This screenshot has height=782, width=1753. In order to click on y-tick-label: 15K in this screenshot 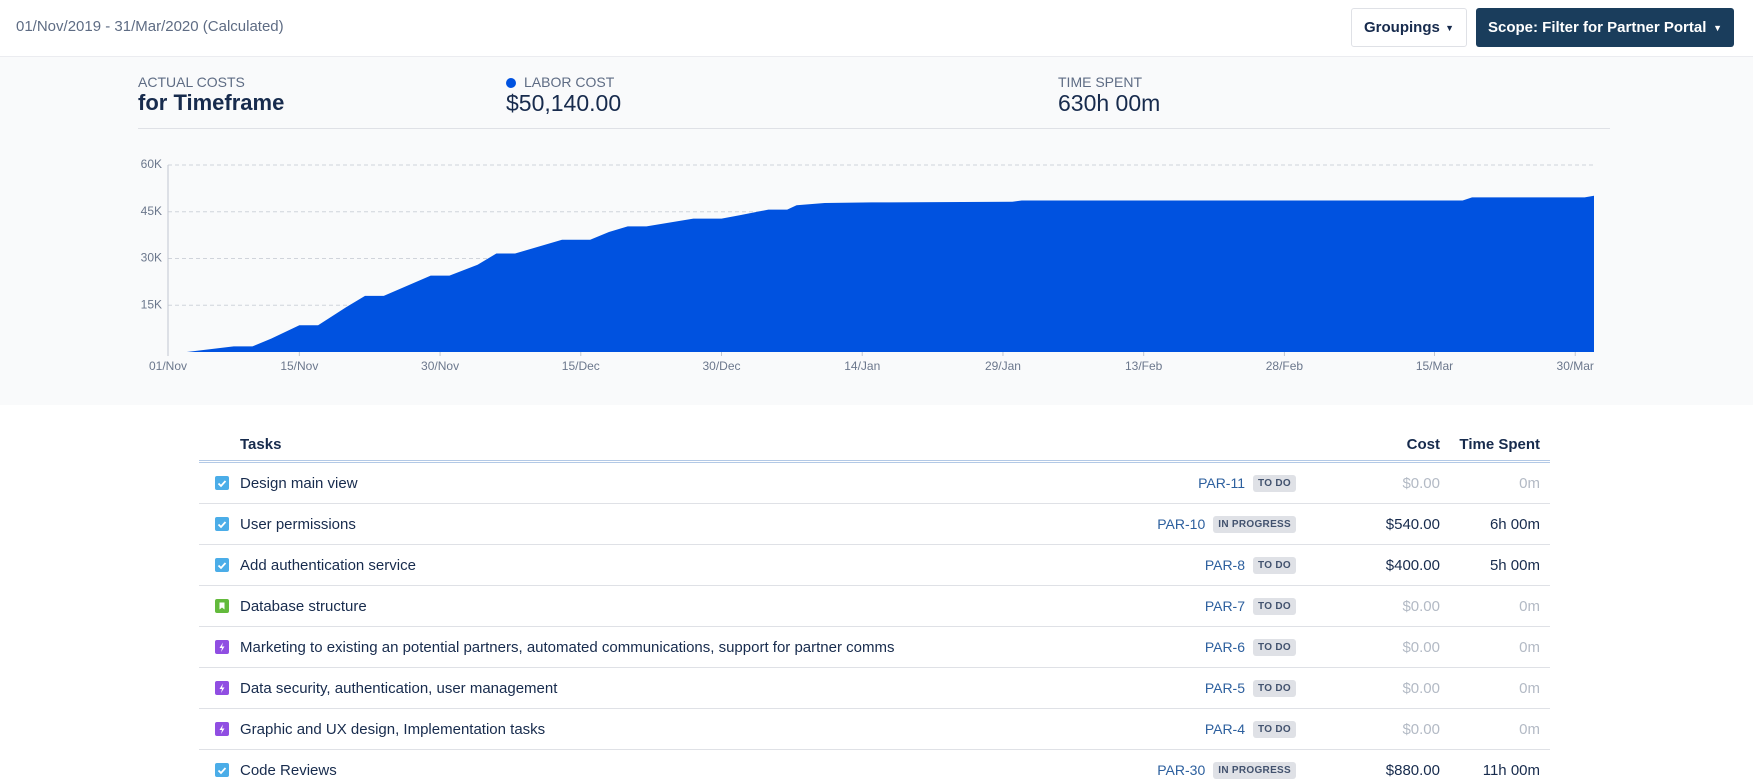, I will do `click(151, 304)`.